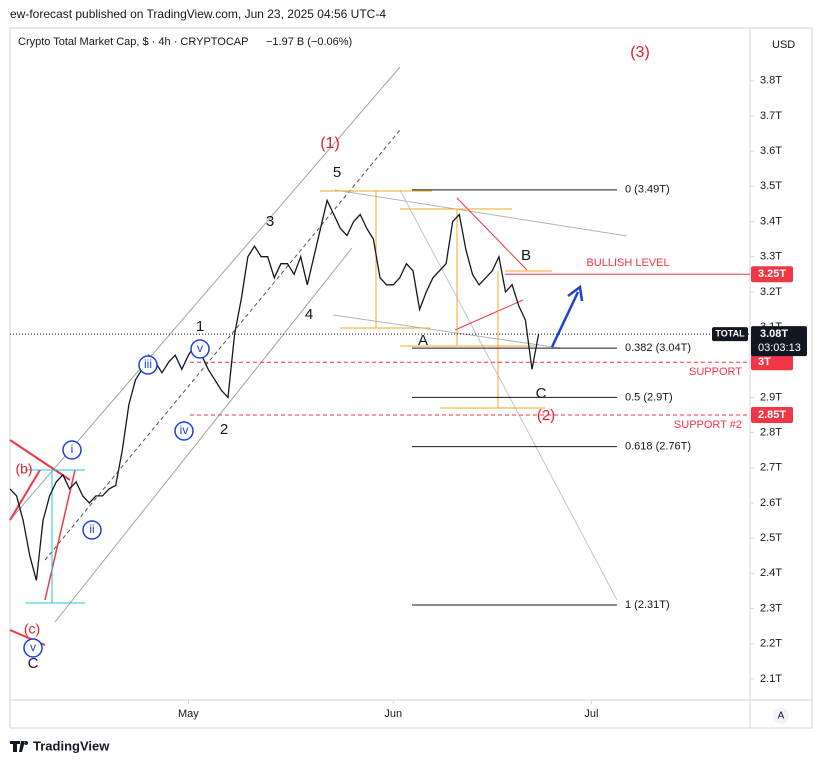 The image size is (822, 764). I want to click on last-price-name-box, so click(730, 334).